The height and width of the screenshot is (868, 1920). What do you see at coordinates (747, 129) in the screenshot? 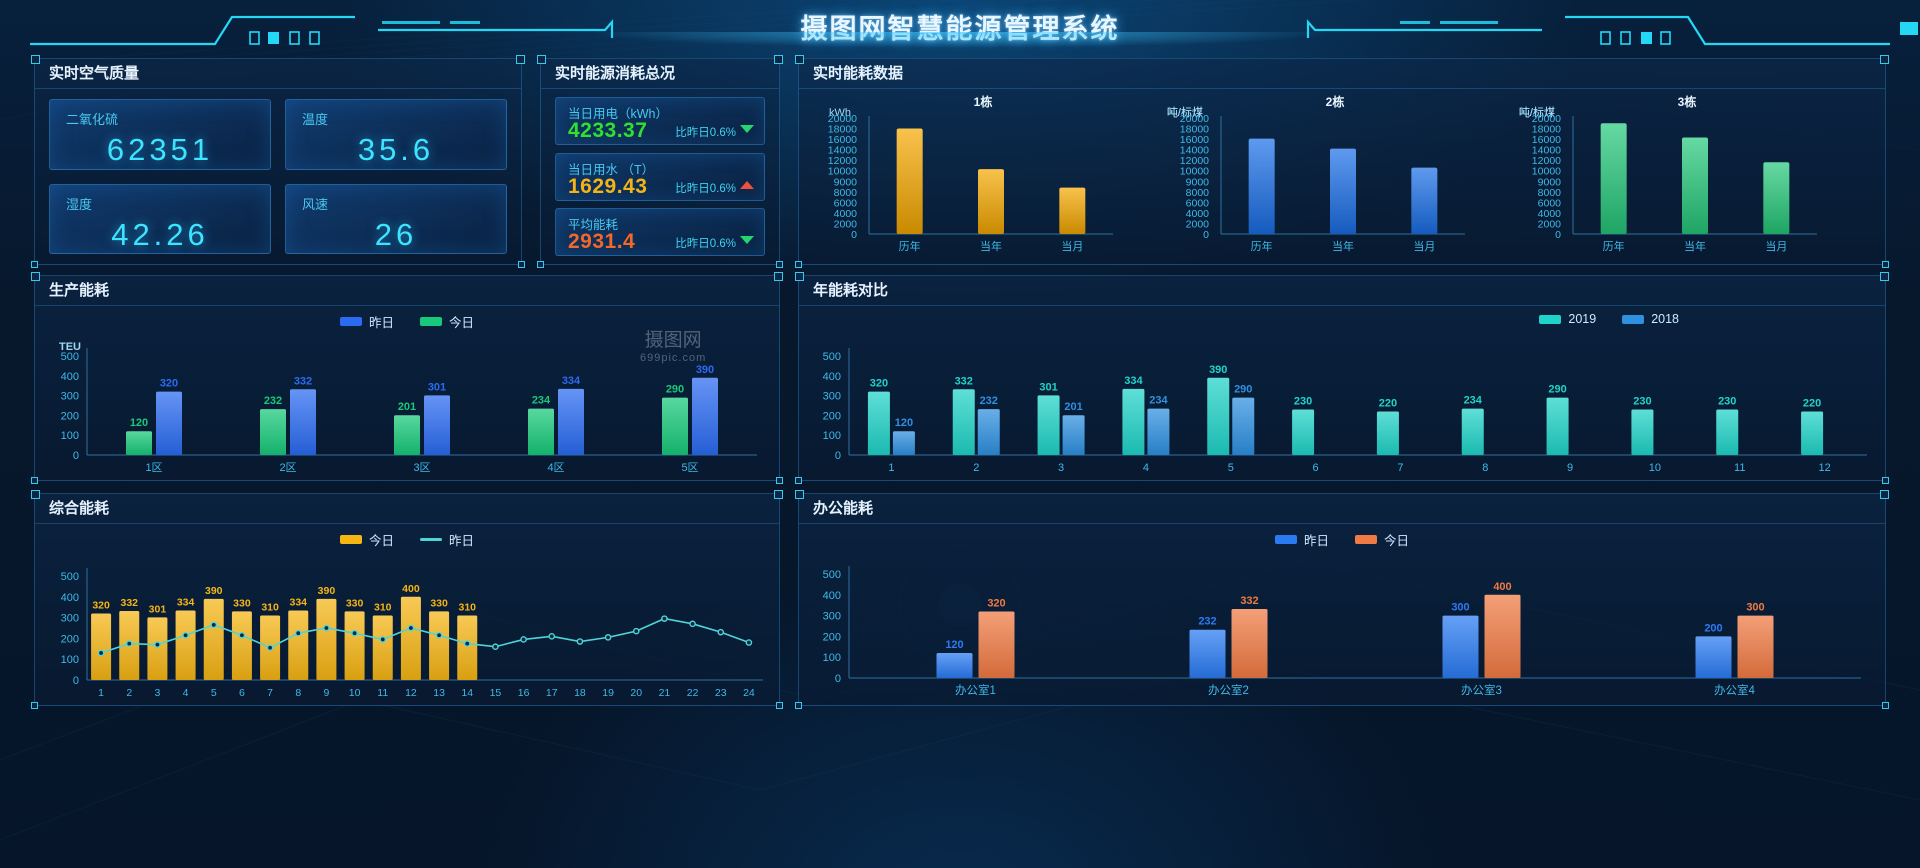
I see `trend-down-icon` at bounding box center [747, 129].